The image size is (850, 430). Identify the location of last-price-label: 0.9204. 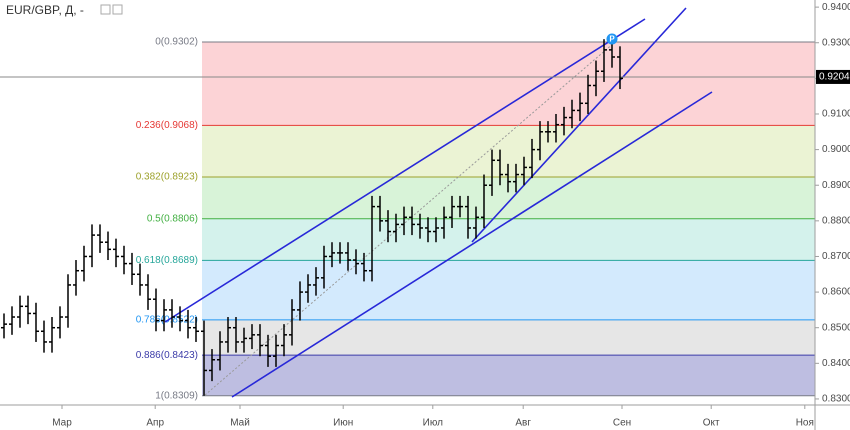
(834, 77).